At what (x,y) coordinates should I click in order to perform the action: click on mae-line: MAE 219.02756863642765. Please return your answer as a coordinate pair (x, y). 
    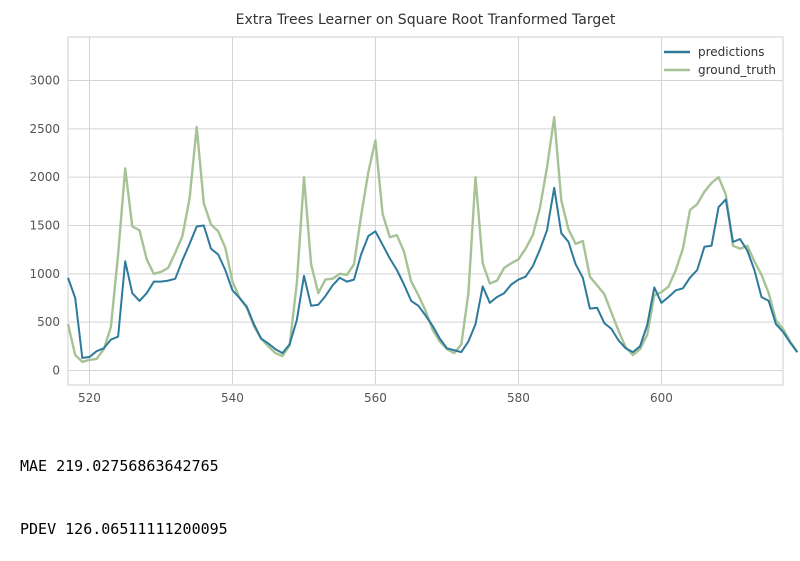
    Looking at the image, I should click on (119, 466).